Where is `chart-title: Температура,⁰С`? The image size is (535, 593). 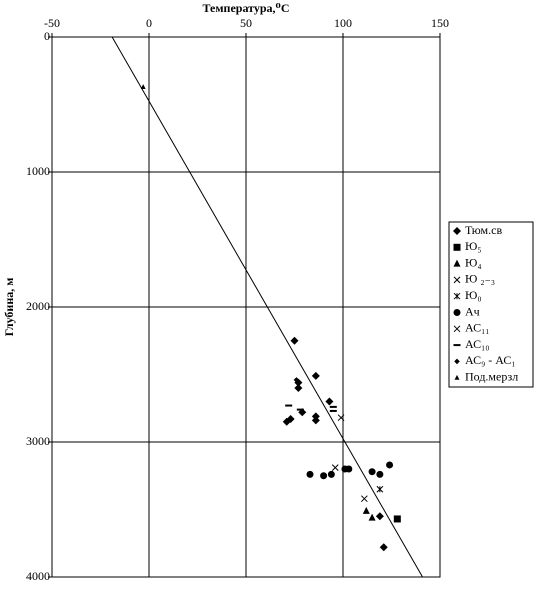
chart-title: Температура,⁰С is located at coordinates (246, 8).